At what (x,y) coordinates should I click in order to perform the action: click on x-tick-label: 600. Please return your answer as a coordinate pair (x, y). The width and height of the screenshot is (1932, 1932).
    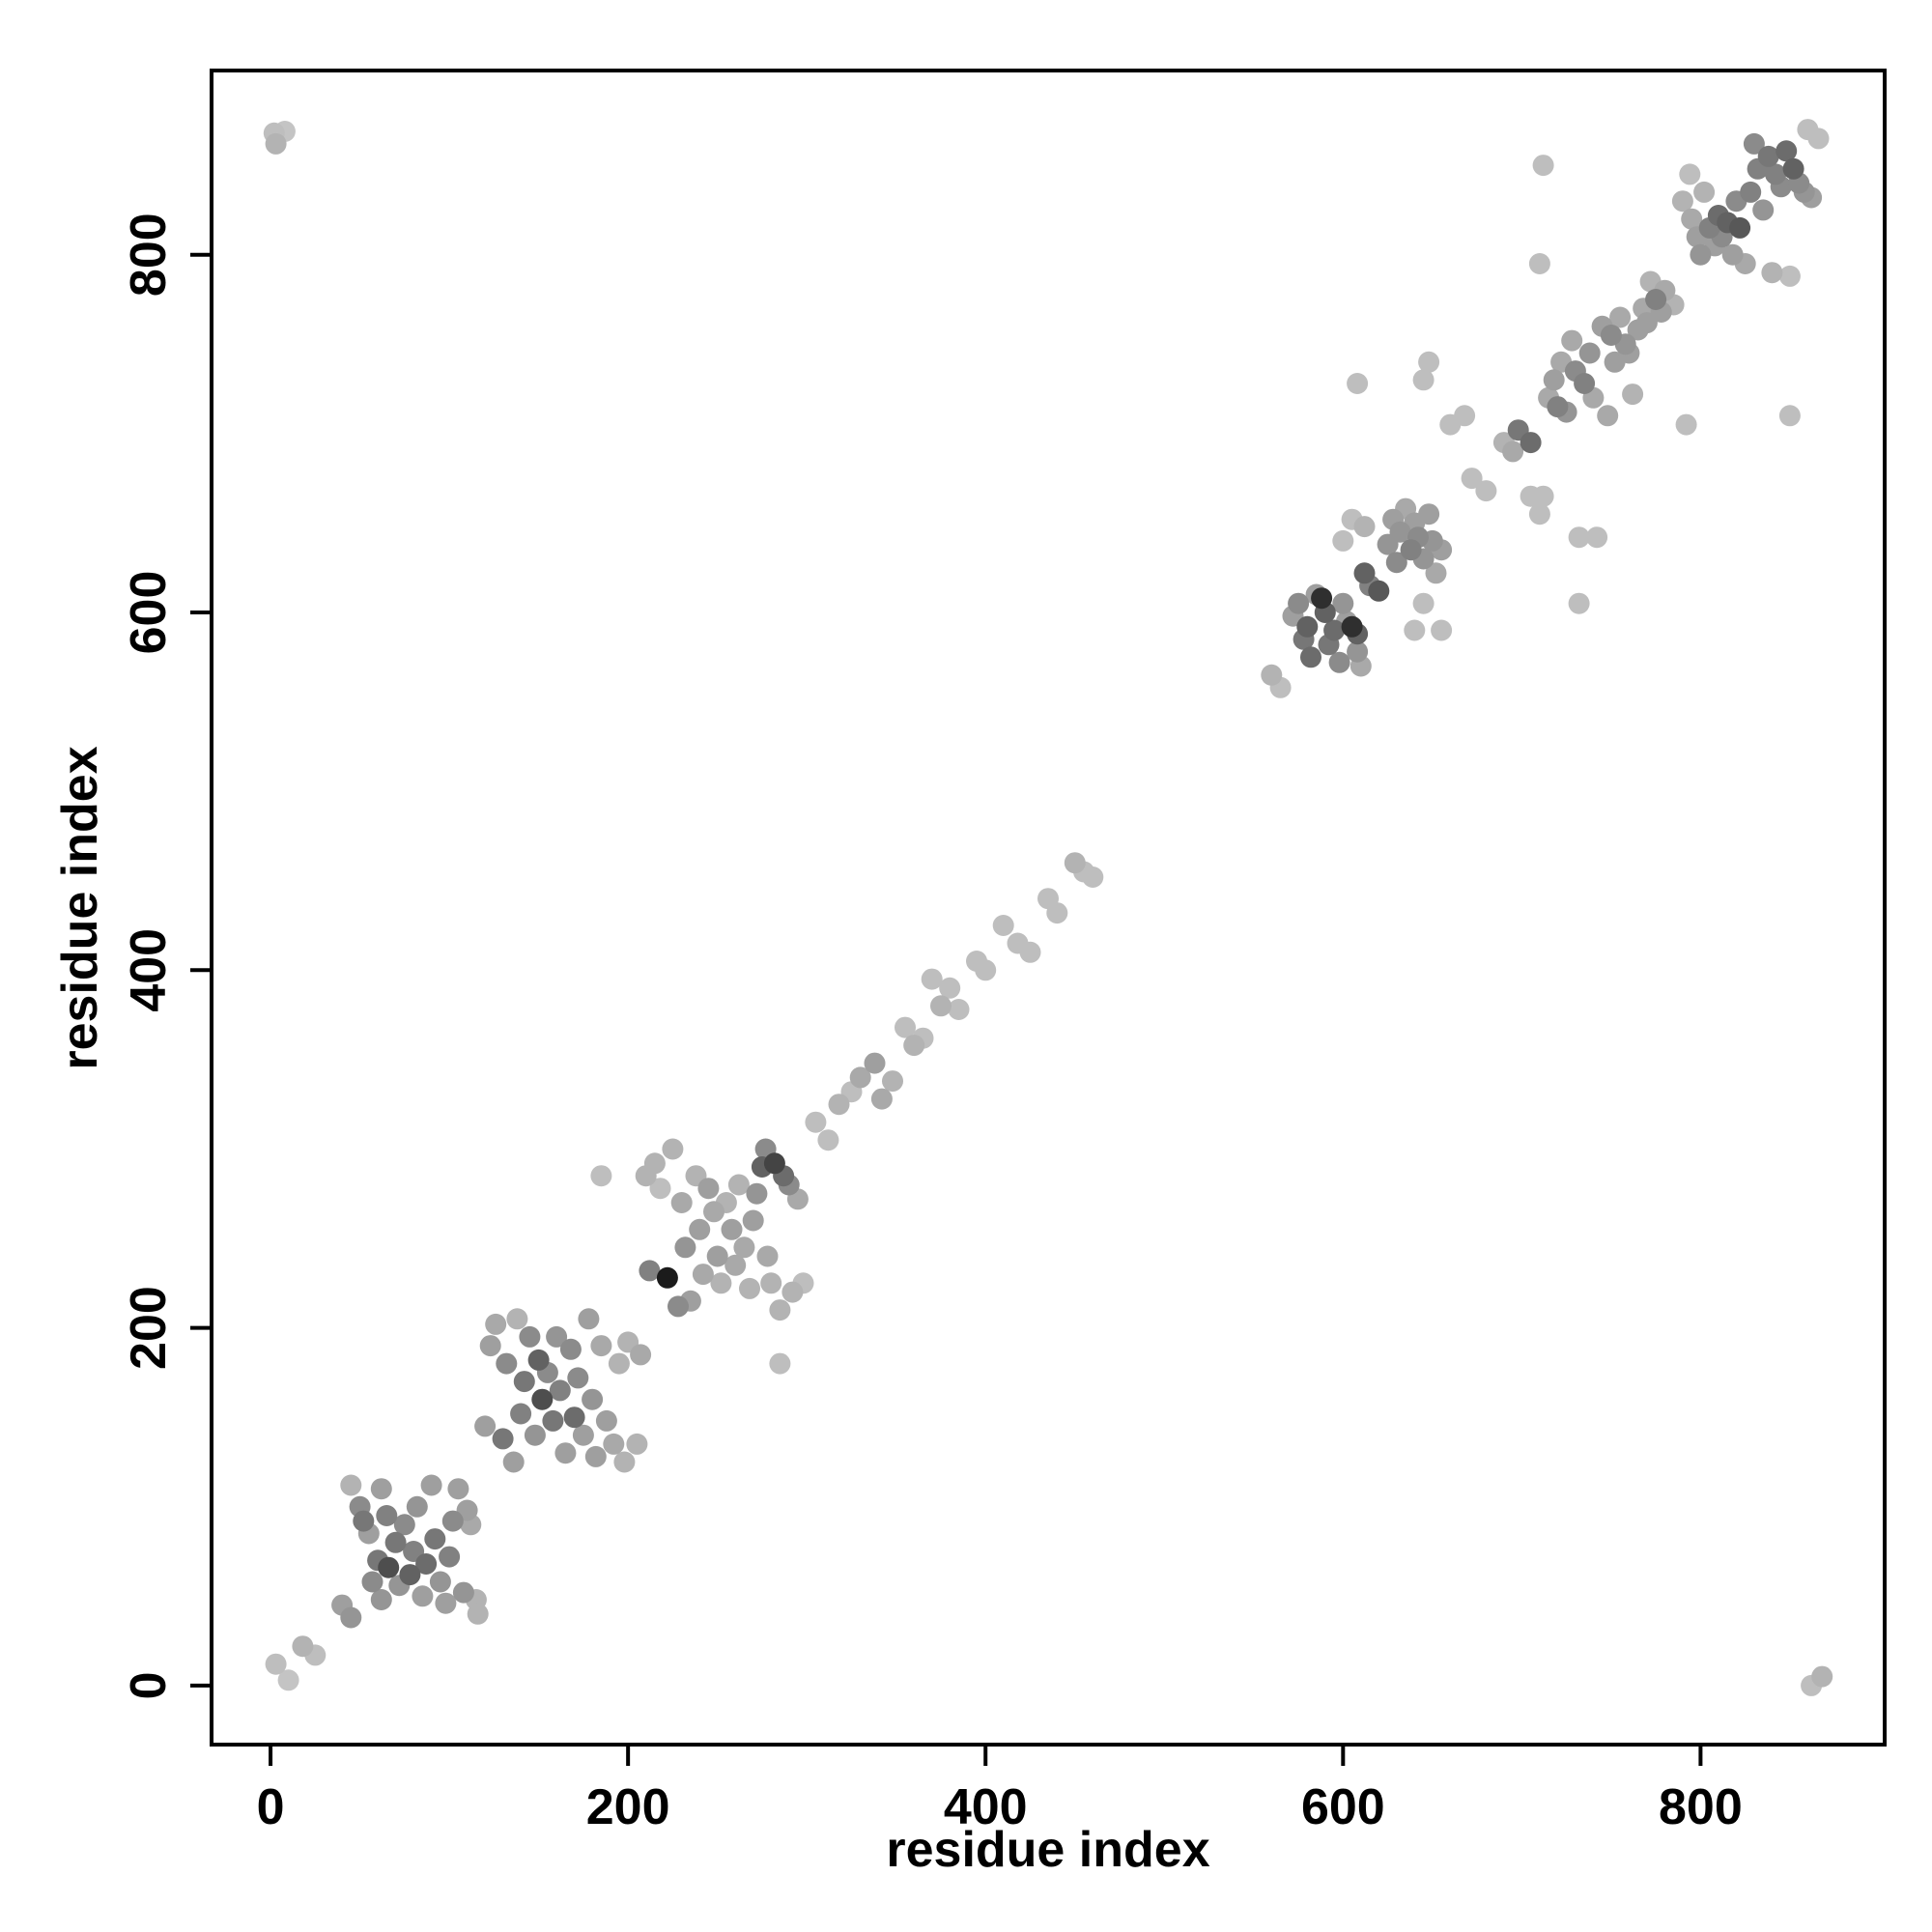
    Looking at the image, I should click on (1343, 1807).